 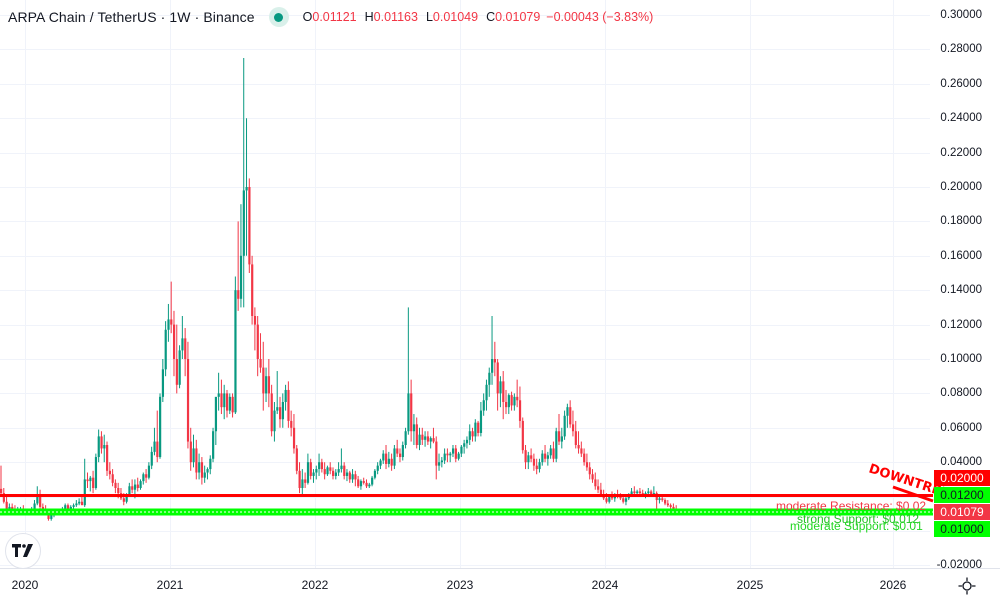 I want to click on price-tag: 0.02000, so click(x=962, y=478).